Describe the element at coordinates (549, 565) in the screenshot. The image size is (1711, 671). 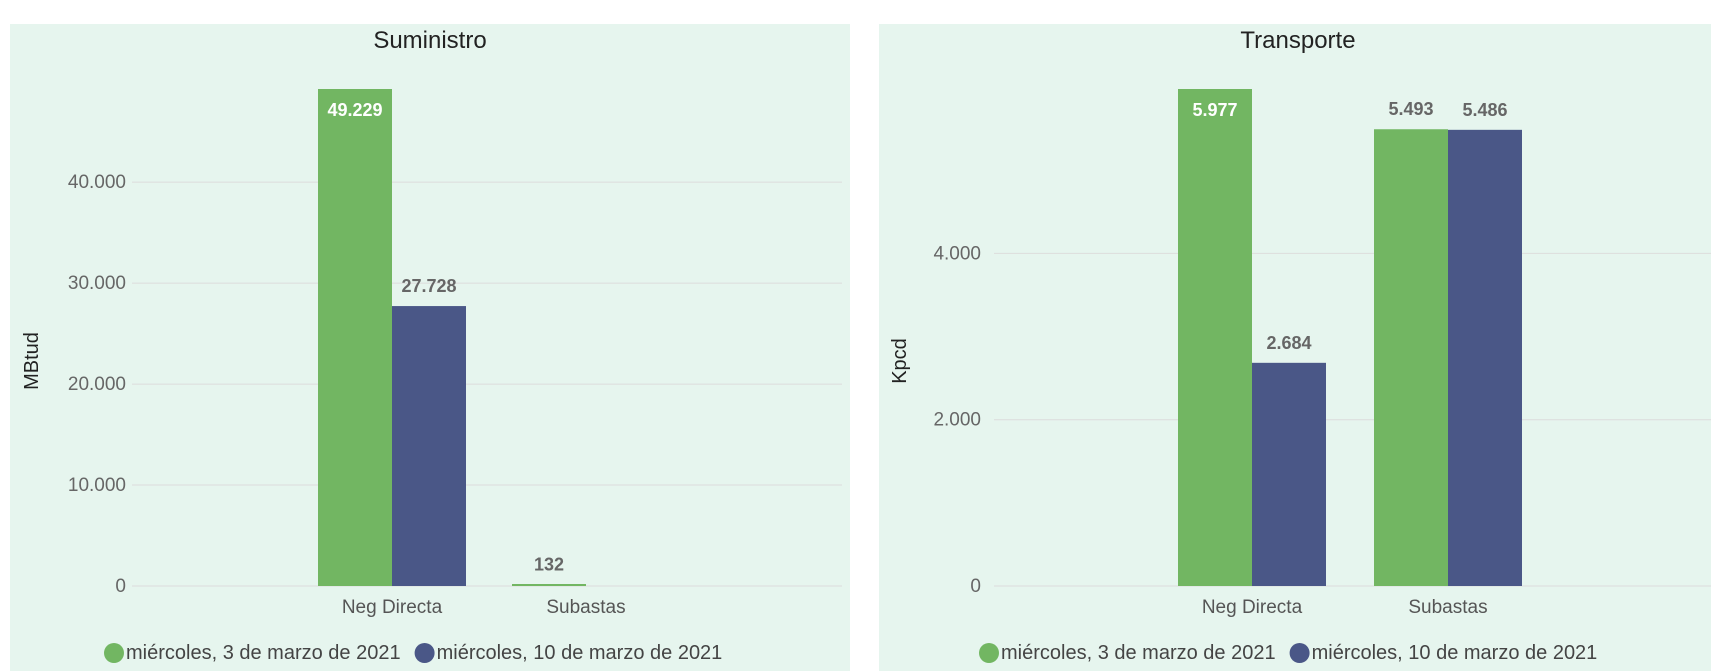
I see `data-label: 132` at that location.